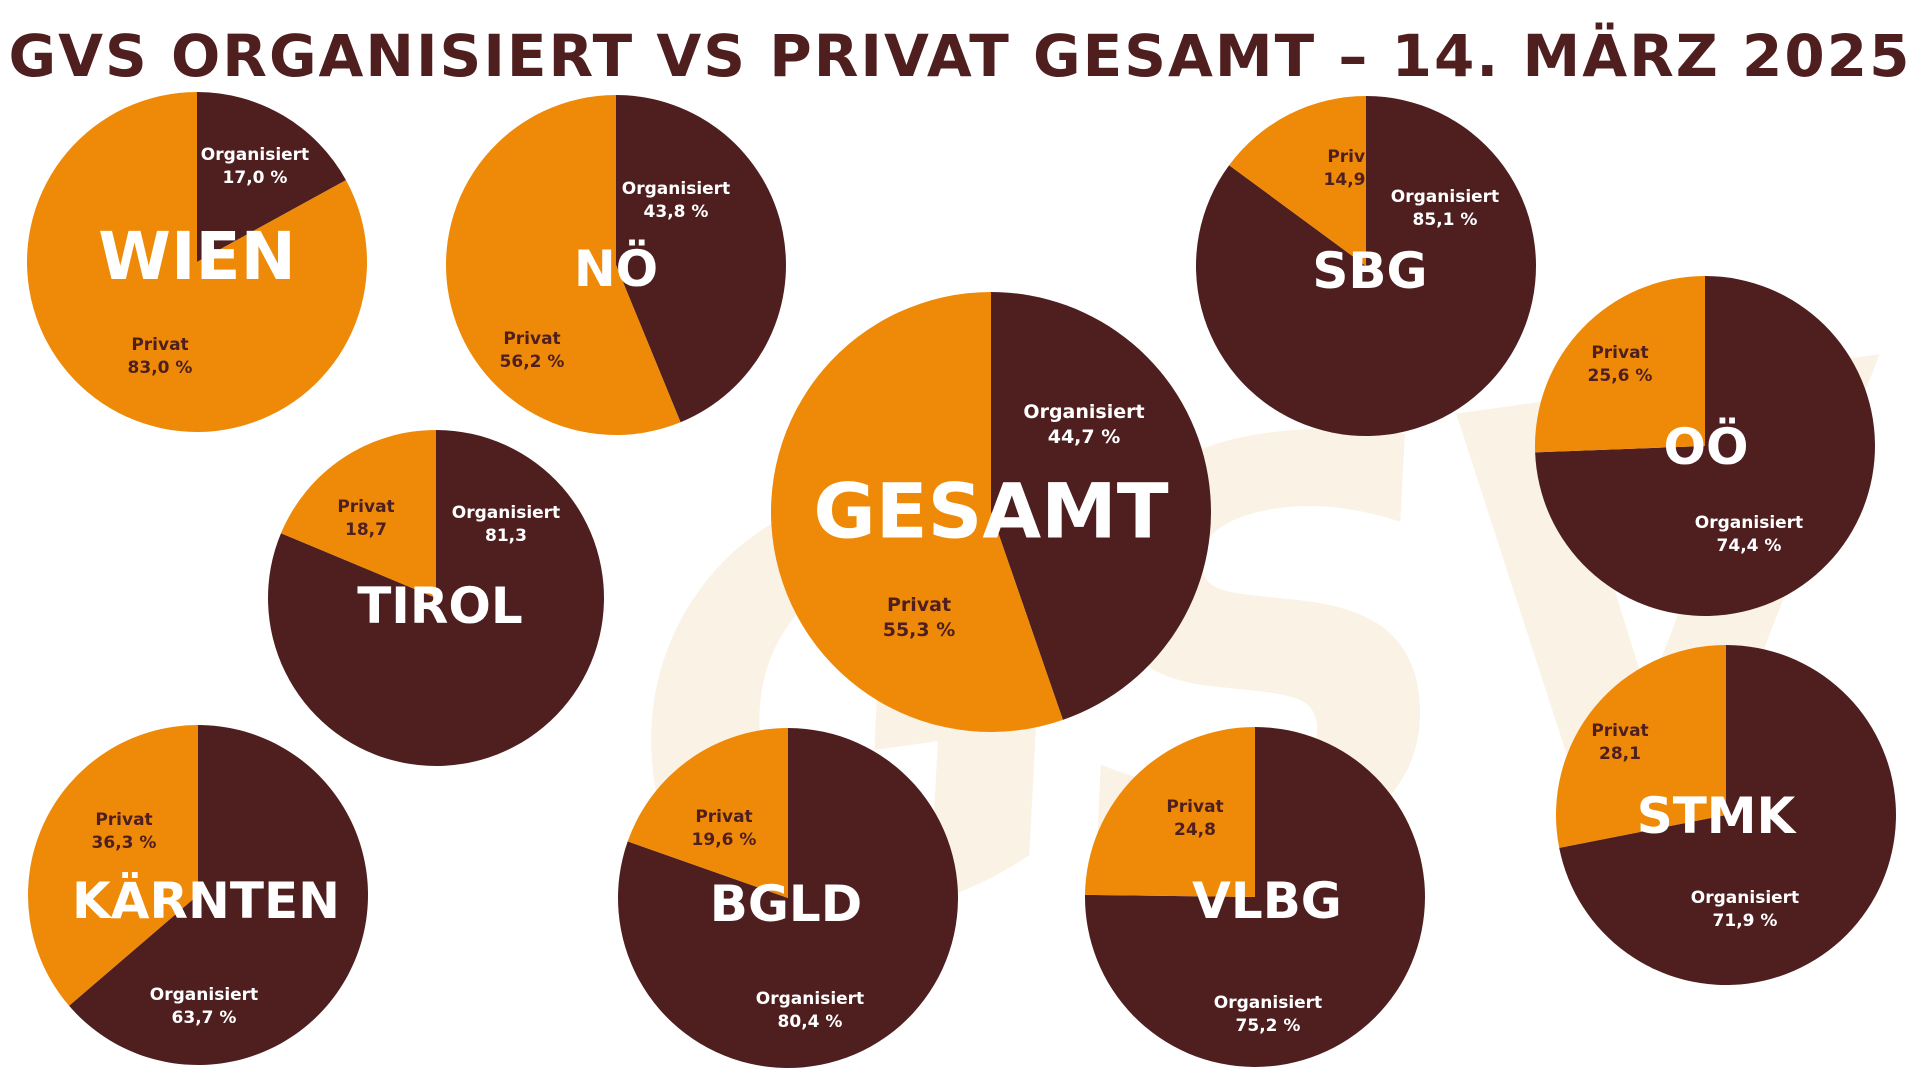 This screenshot has height=1080, width=1920. I want to click on pie-title: NÖ, so click(616, 268).